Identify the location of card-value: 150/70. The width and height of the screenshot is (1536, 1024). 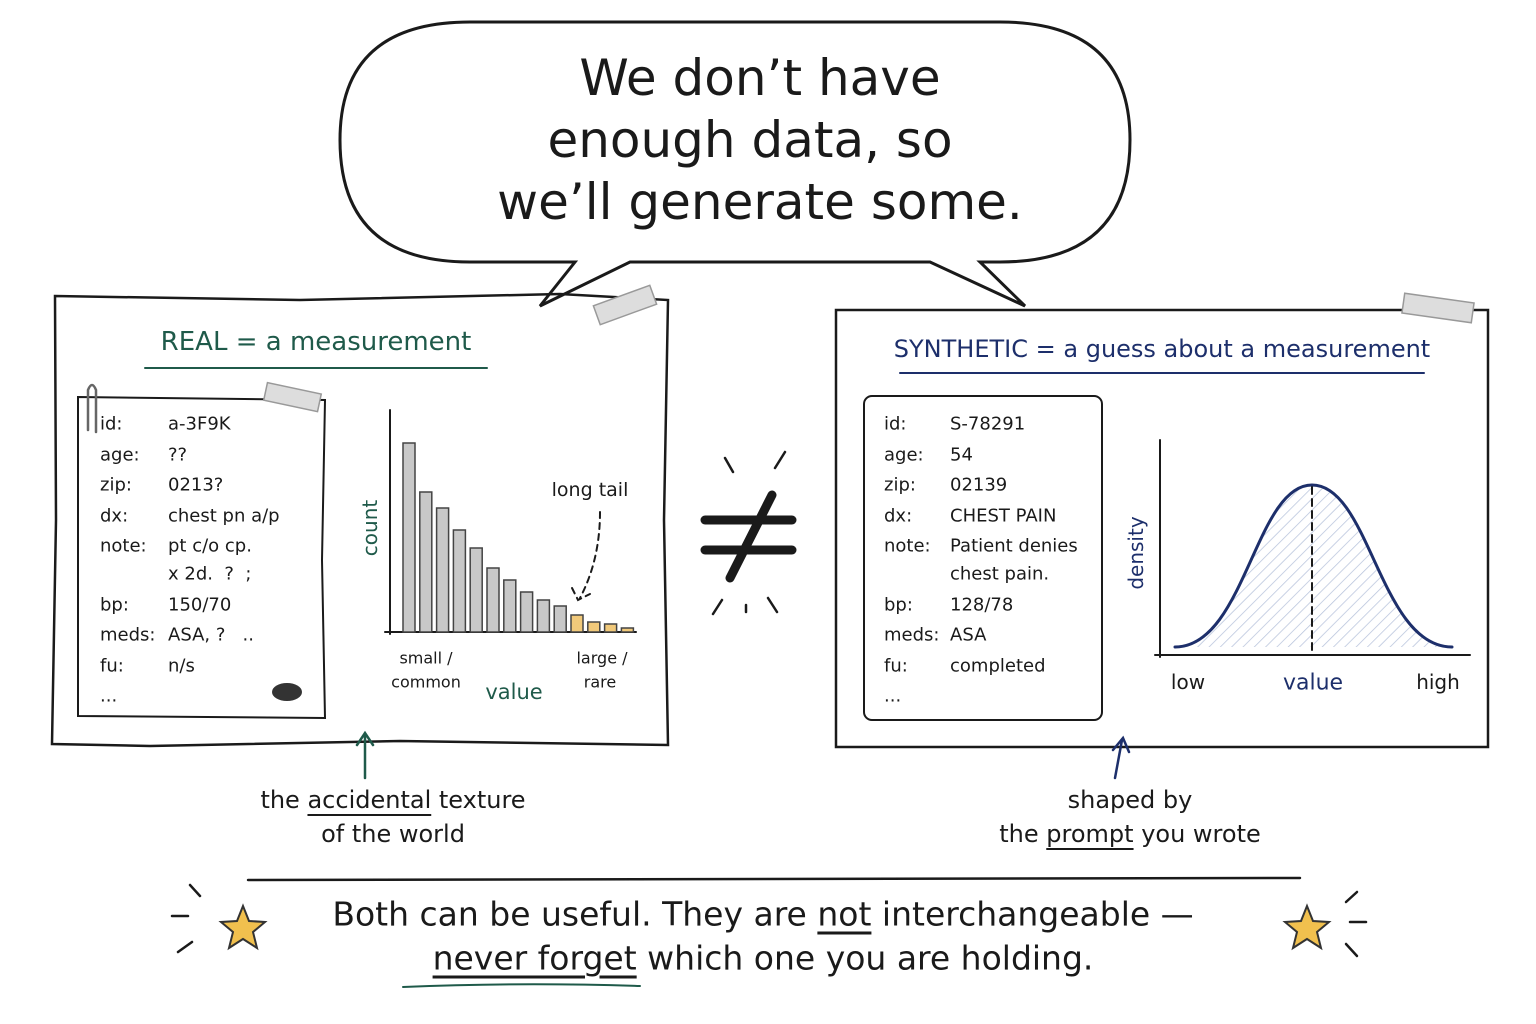
(200, 604).